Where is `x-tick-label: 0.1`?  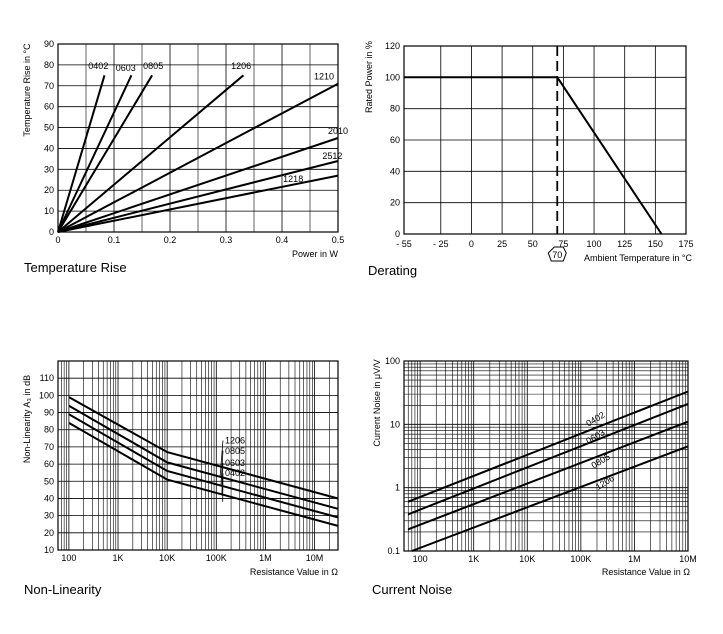
x-tick-label: 0.1 is located at coordinates (114, 240).